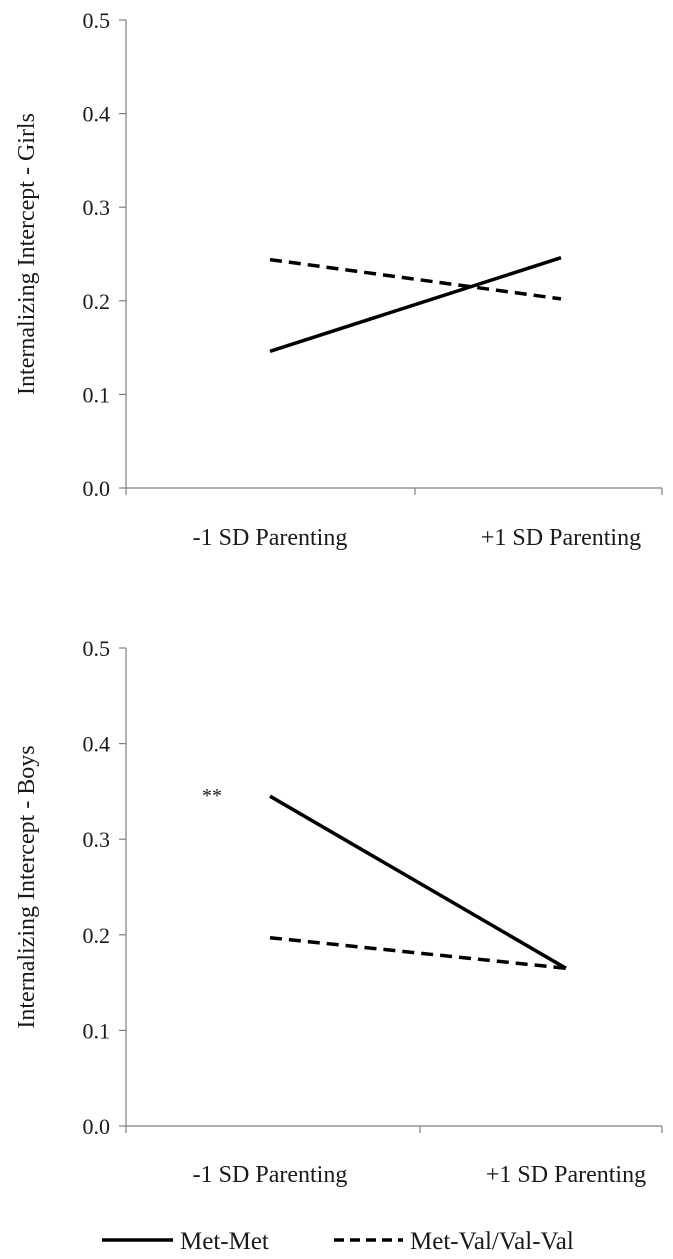  I want to click on y-axis-title: Internalizing Intercept - Girls, so click(27, 254).